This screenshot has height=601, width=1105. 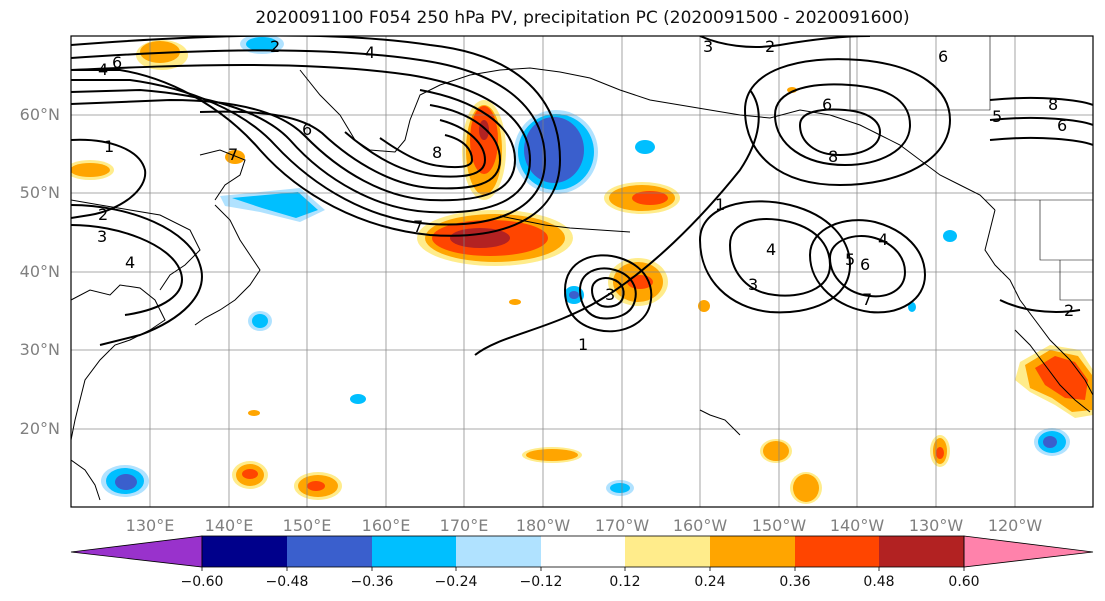 What do you see at coordinates (700, 525) in the screenshot?
I see `lon-label: 160°W` at bounding box center [700, 525].